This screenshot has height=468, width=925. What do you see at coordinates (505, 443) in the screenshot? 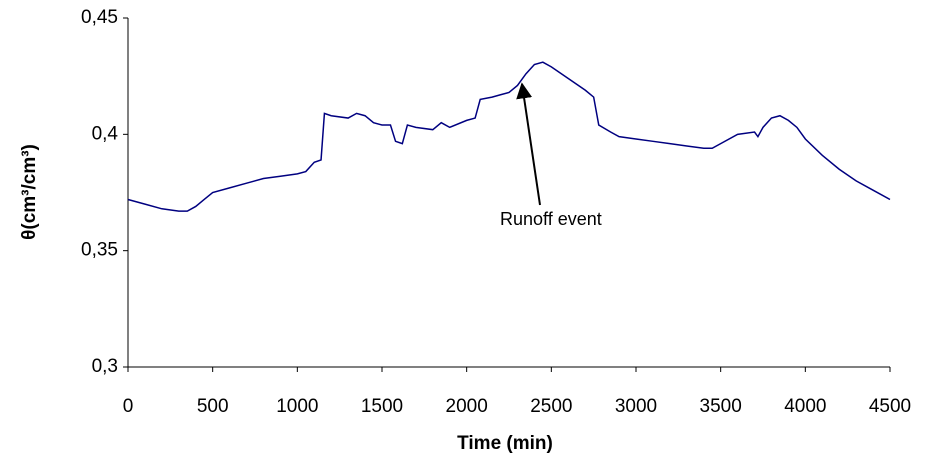
I see `x-axis-label: Time (min)` at bounding box center [505, 443].